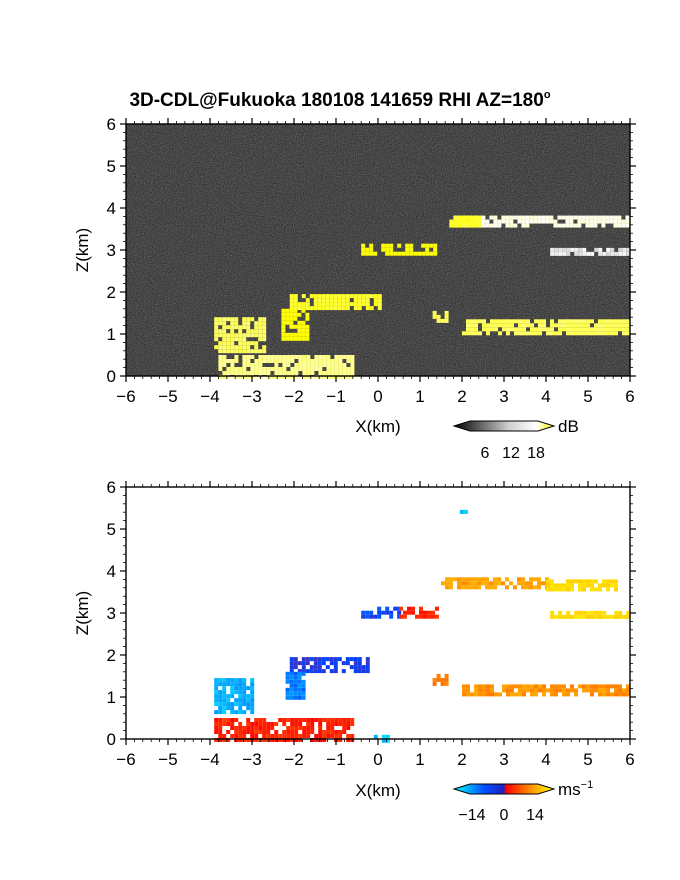  Describe the element at coordinates (547, 95) in the screenshot. I see `title-degree: o` at that location.